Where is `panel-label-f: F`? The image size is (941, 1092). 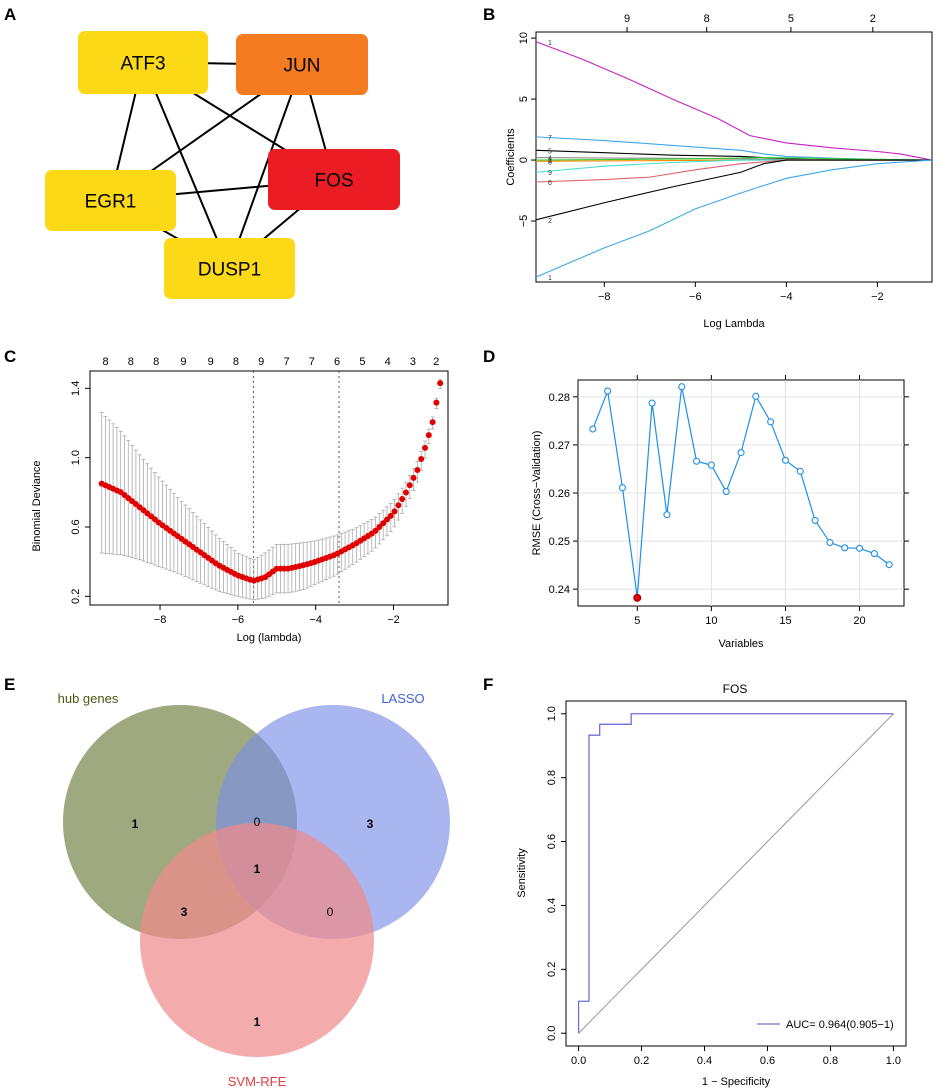 panel-label-f: F is located at coordinates (488, 684).